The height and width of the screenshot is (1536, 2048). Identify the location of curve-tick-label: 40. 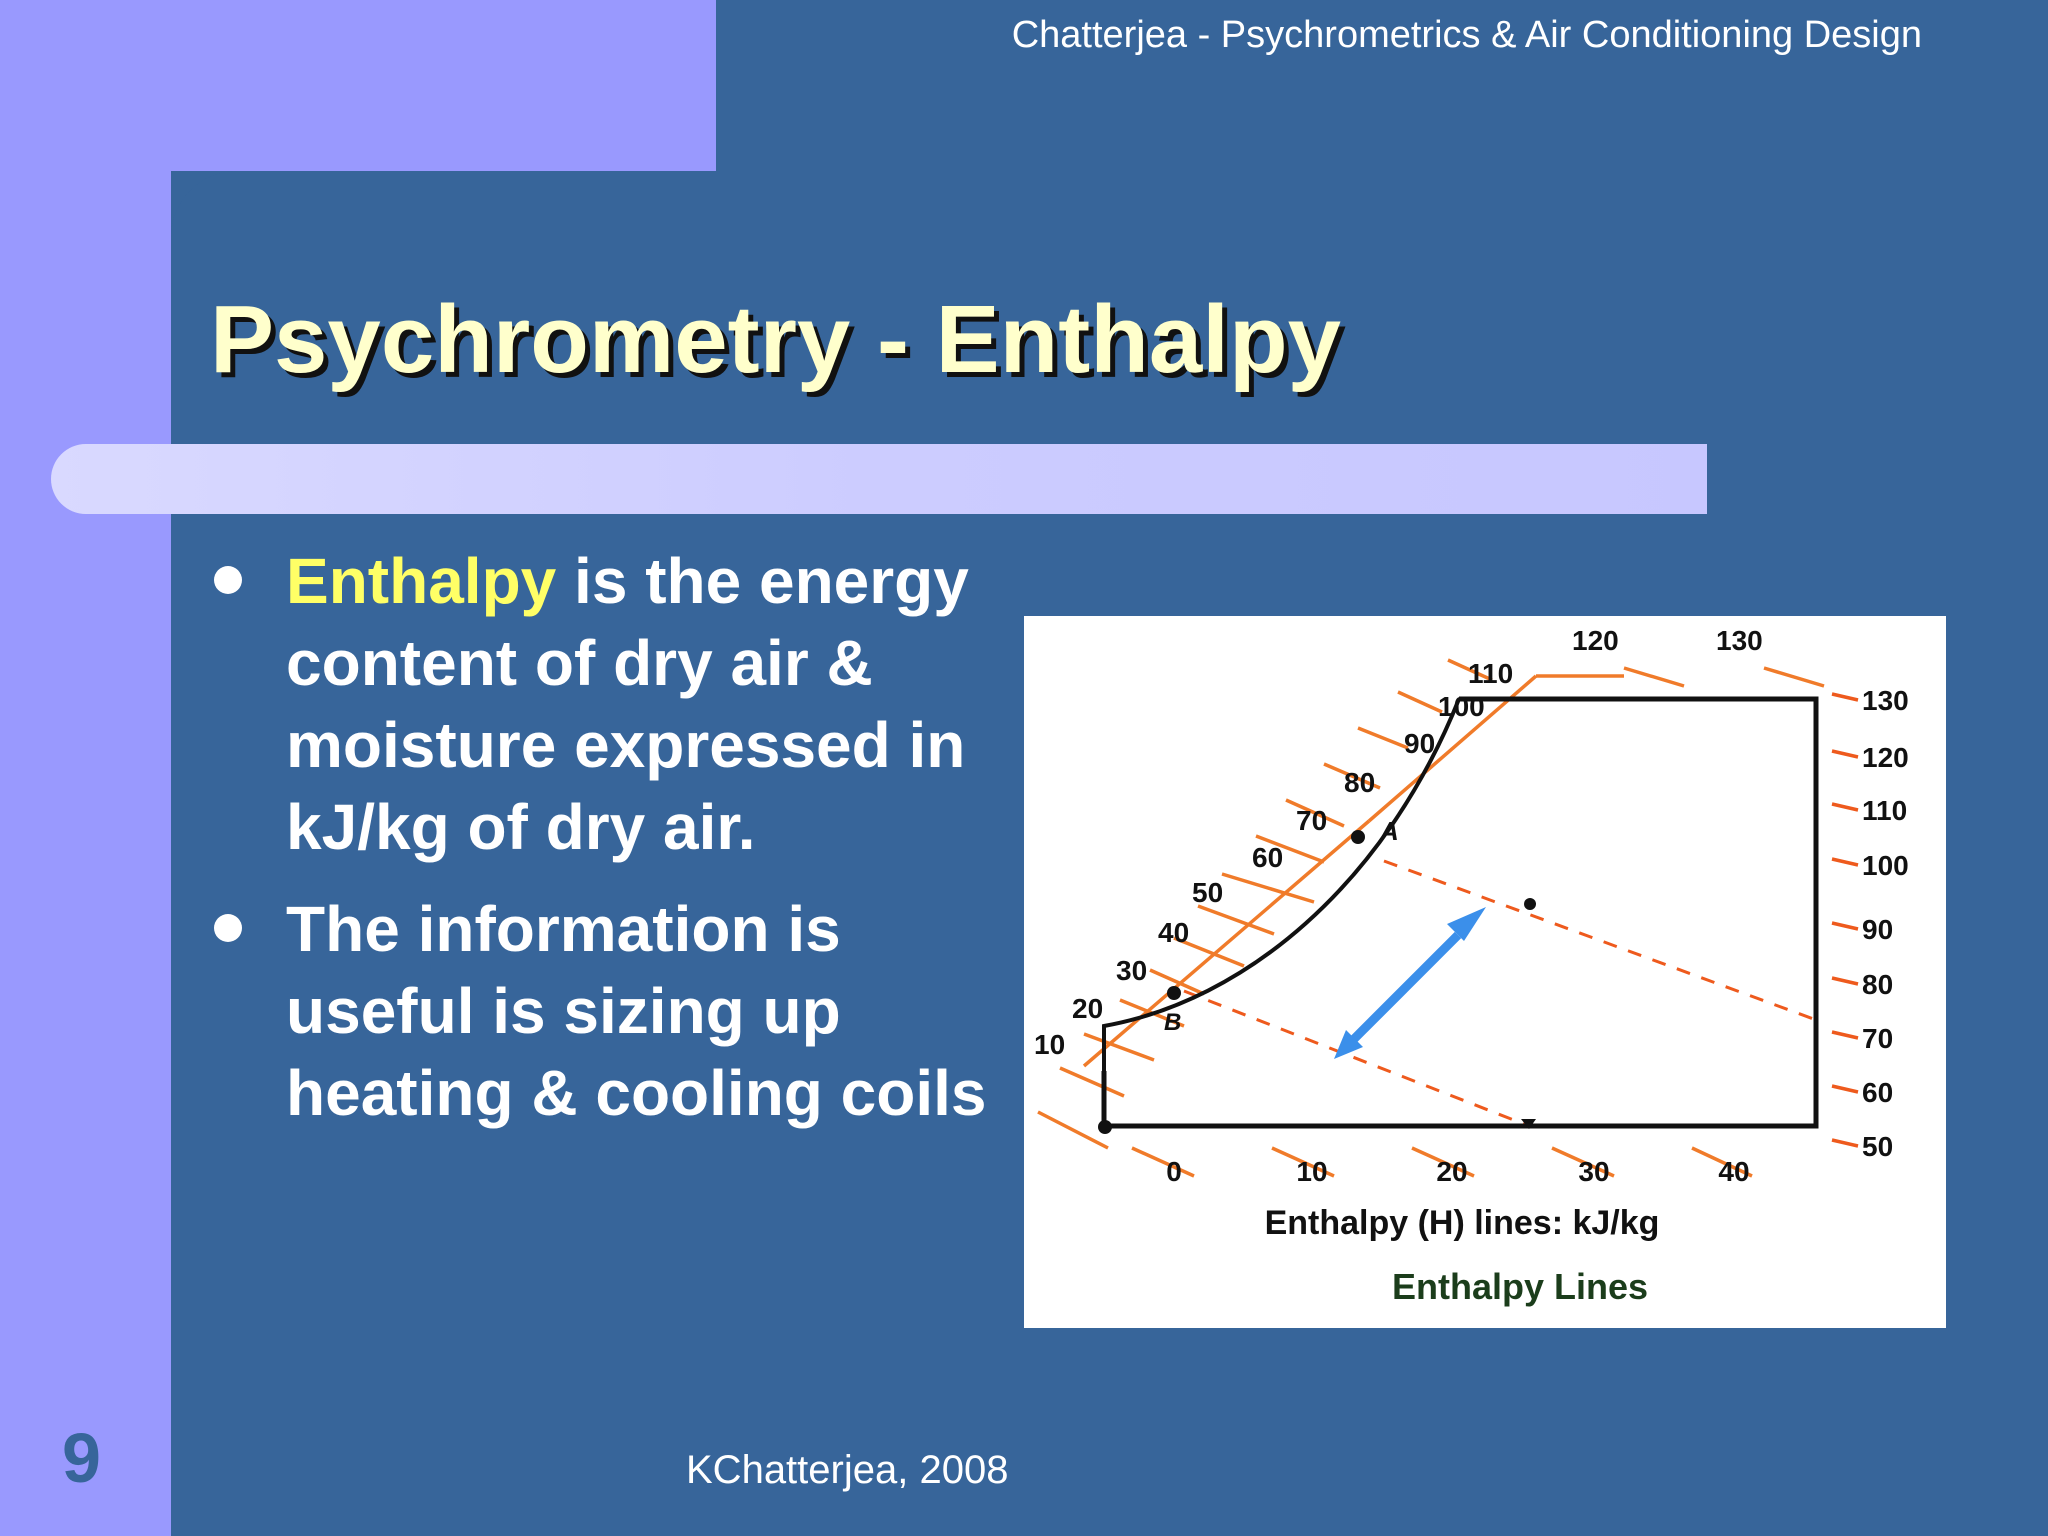
(1173, 932).